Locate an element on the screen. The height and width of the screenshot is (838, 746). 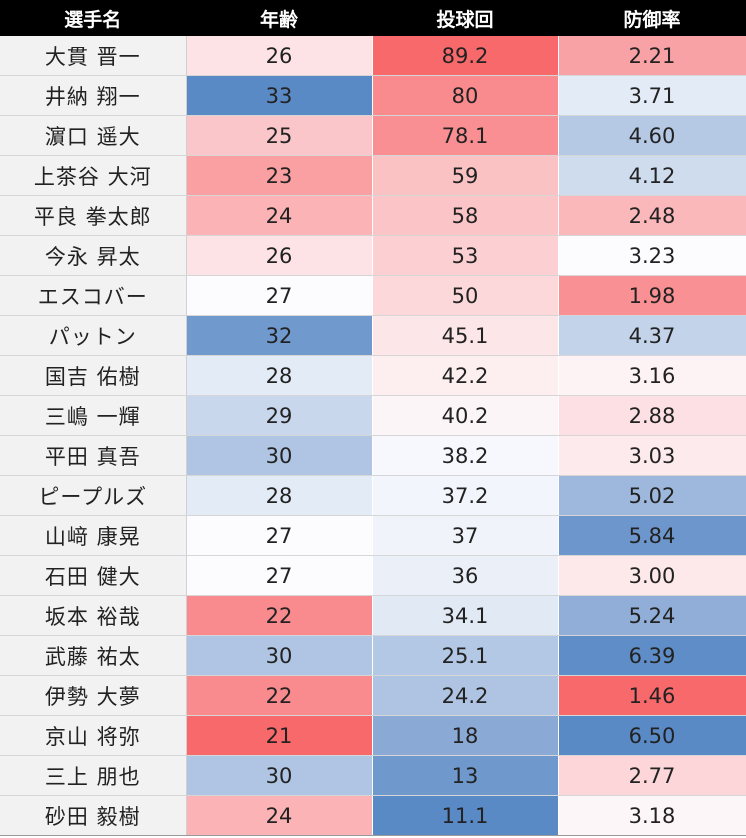
player-name-cell: 三嶋 一輝 is located at coordinates (93, 415).